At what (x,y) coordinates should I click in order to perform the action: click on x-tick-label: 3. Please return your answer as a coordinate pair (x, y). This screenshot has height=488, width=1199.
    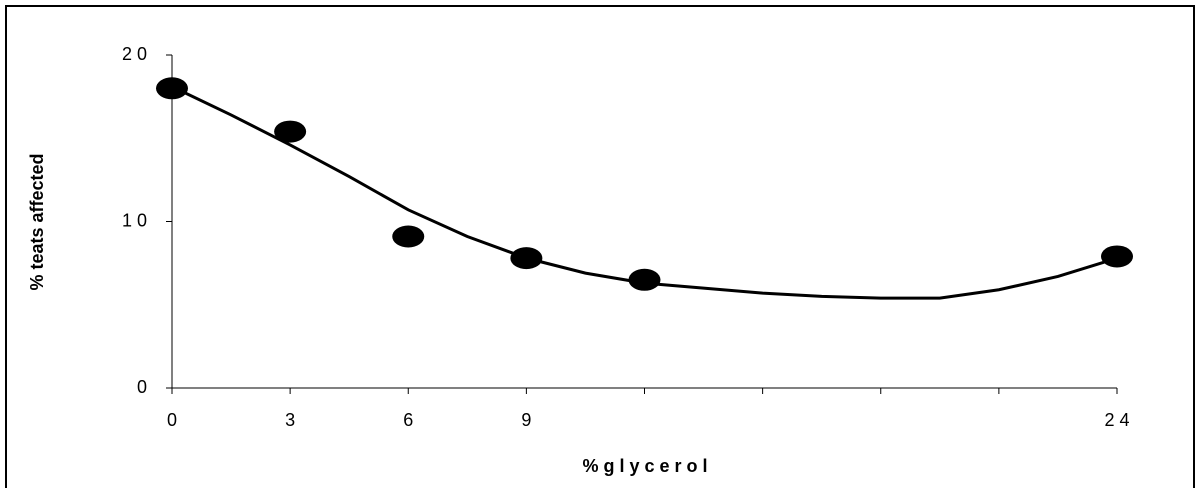
    Looking at the image, I should click on (290, 420).